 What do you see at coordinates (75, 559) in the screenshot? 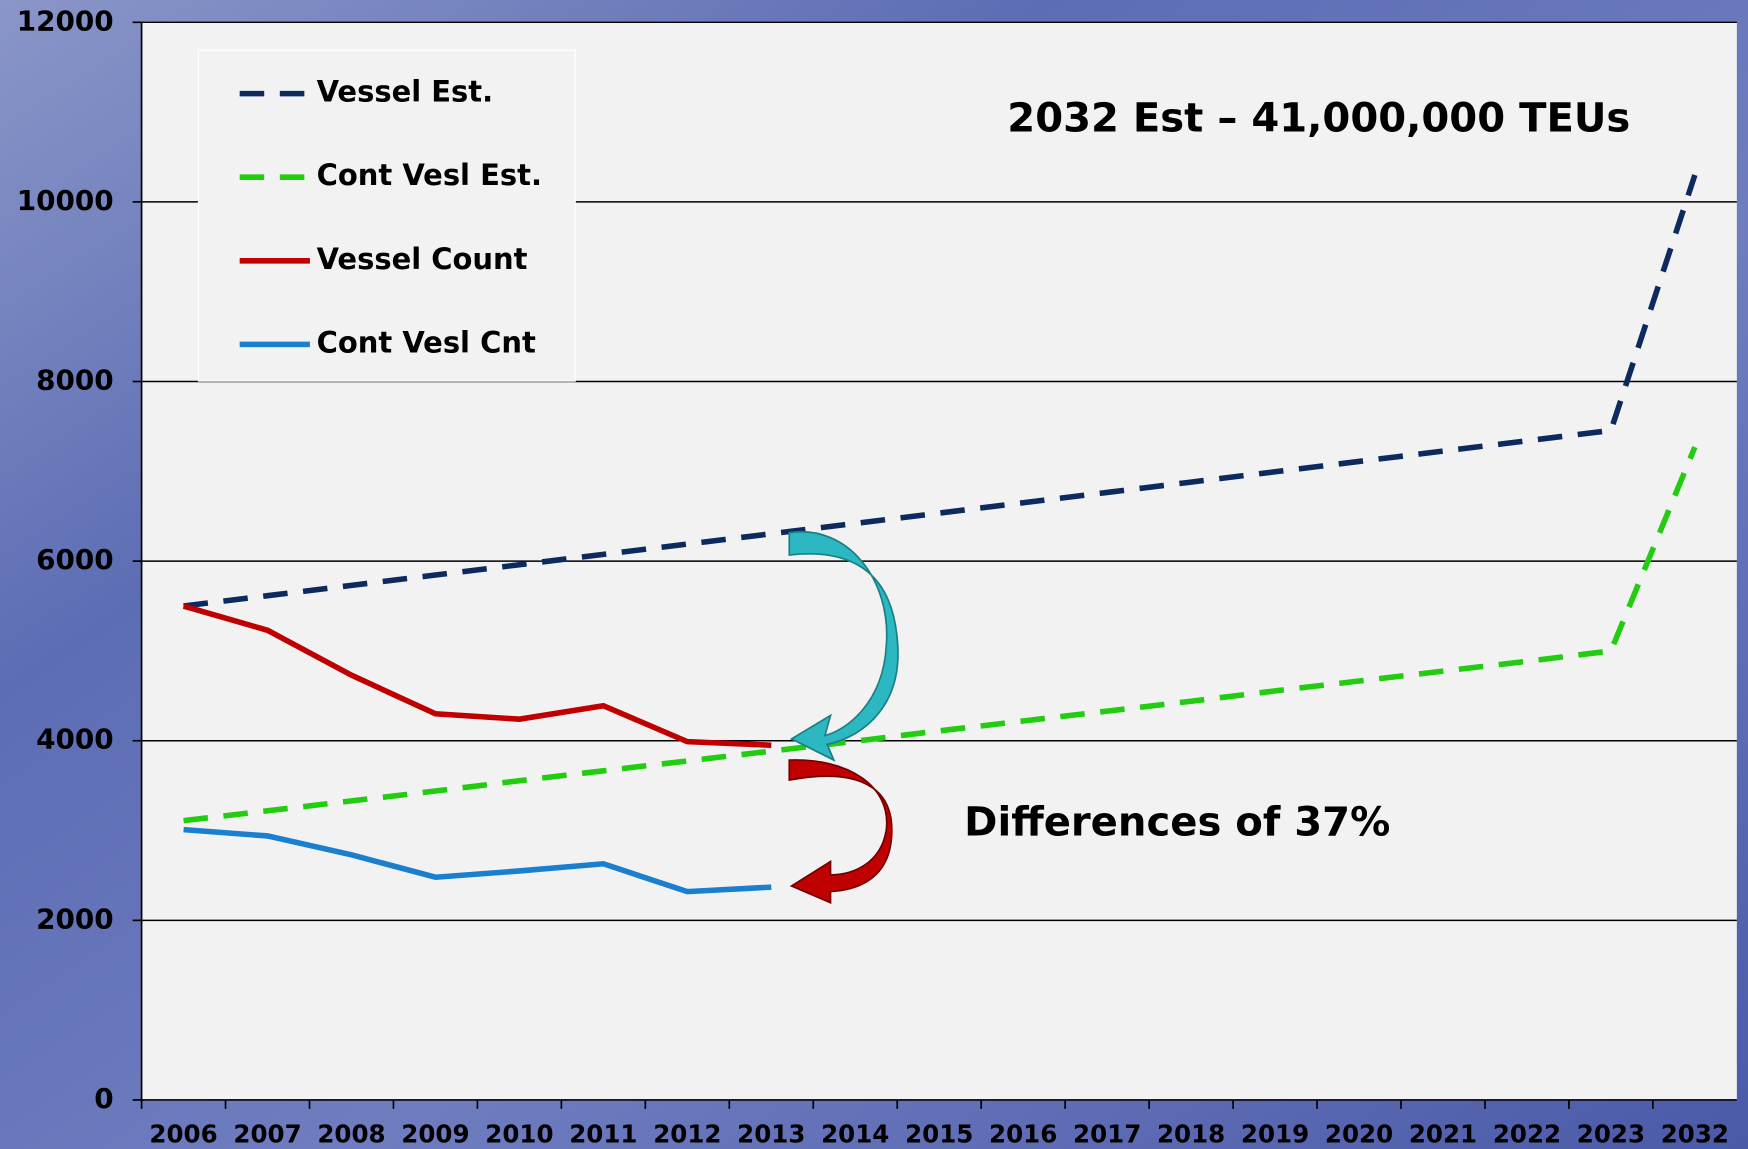
I see `y-tick-label: 6000` at bounding box center [75, 559].